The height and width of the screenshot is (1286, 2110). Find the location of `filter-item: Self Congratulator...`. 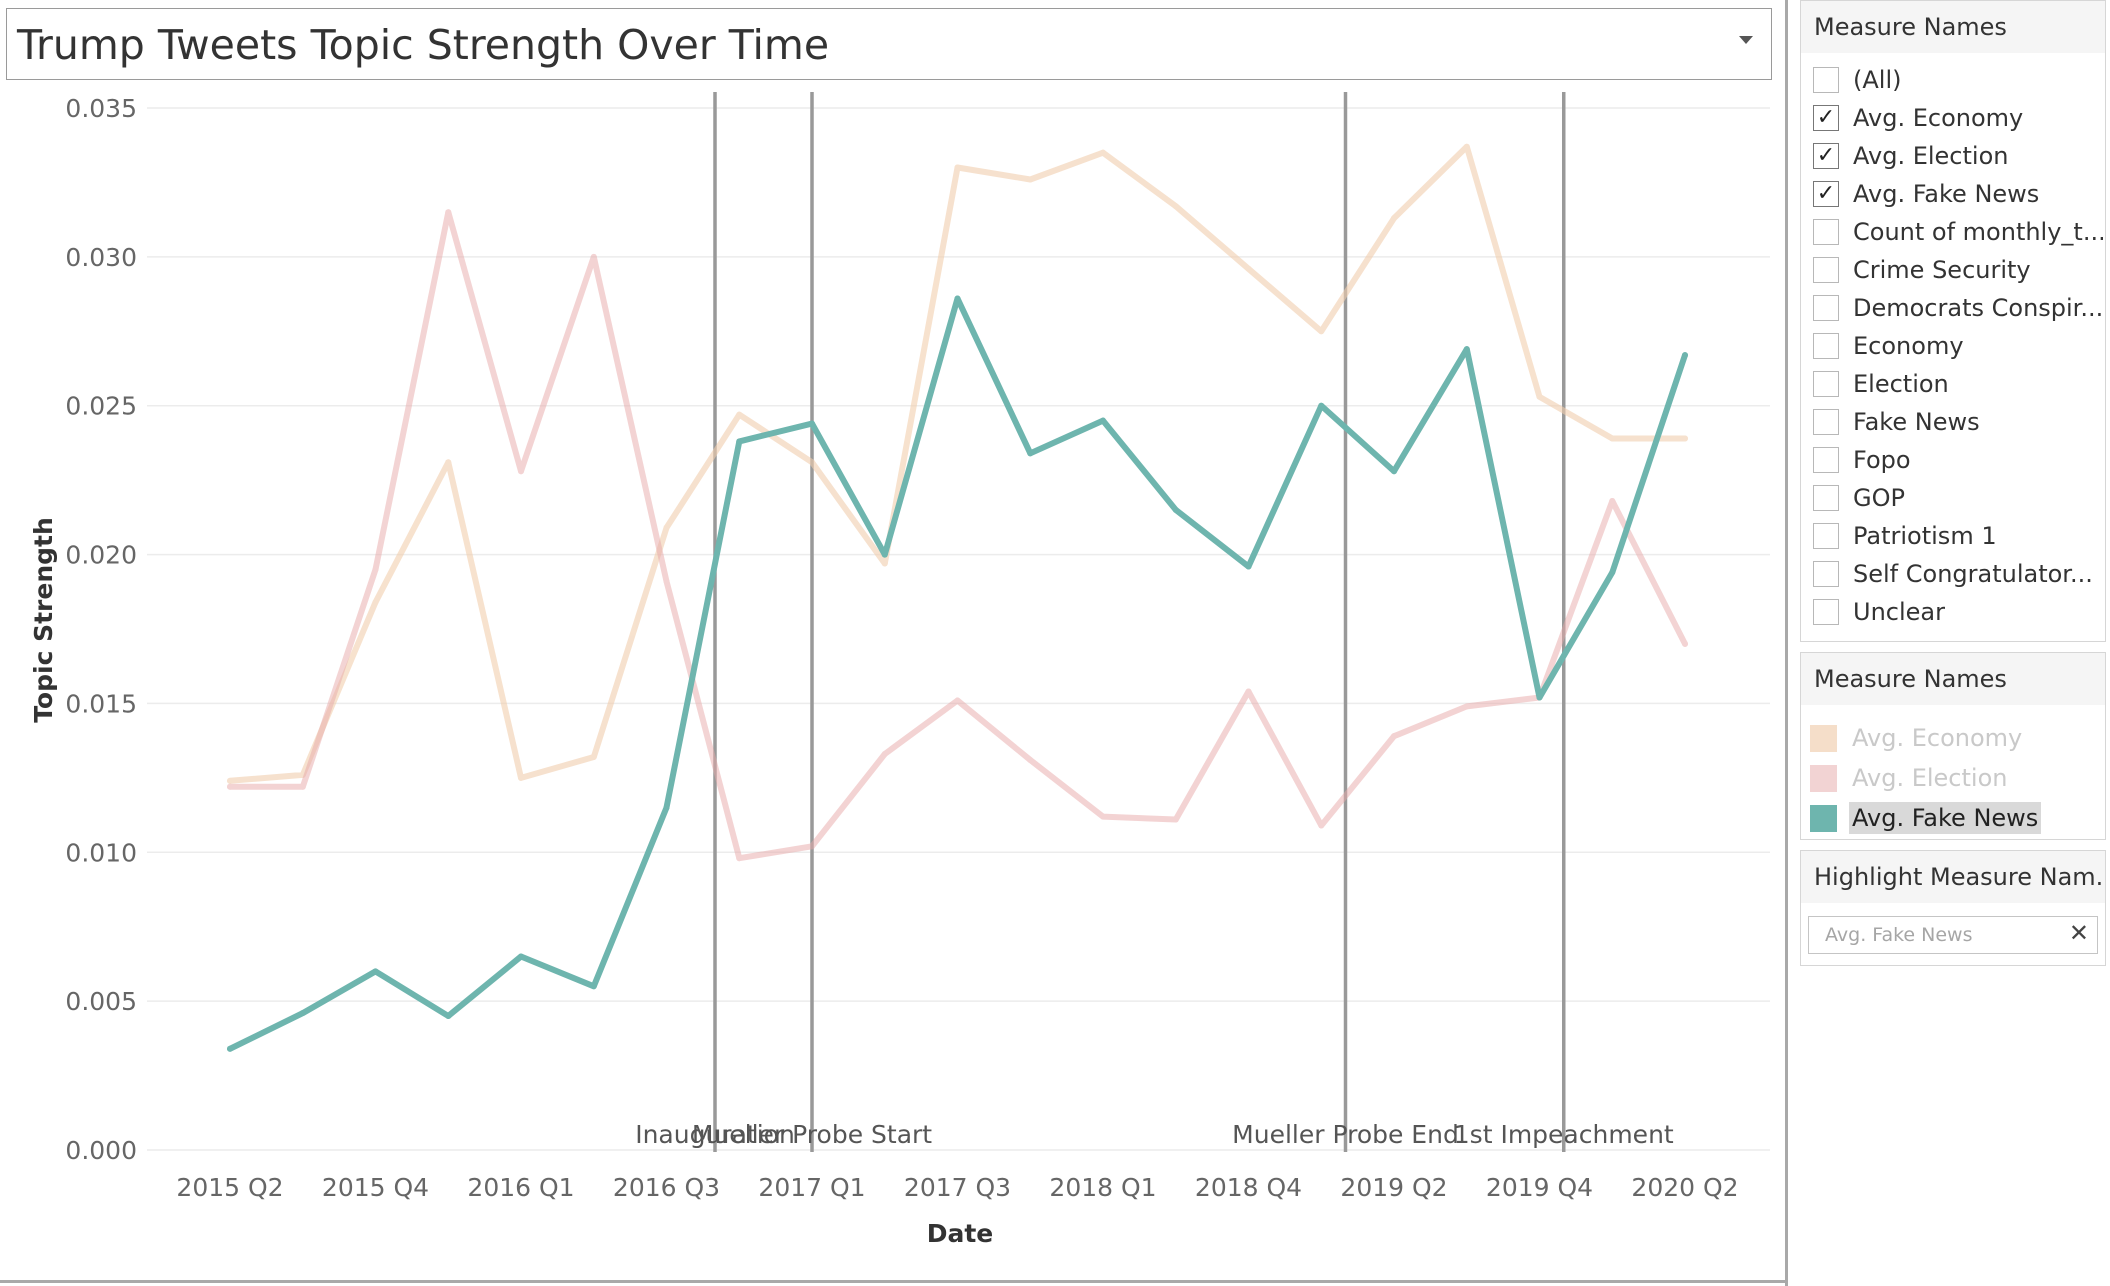

filter-item: Self Congratulator... is located at coordinates (1958, 574).